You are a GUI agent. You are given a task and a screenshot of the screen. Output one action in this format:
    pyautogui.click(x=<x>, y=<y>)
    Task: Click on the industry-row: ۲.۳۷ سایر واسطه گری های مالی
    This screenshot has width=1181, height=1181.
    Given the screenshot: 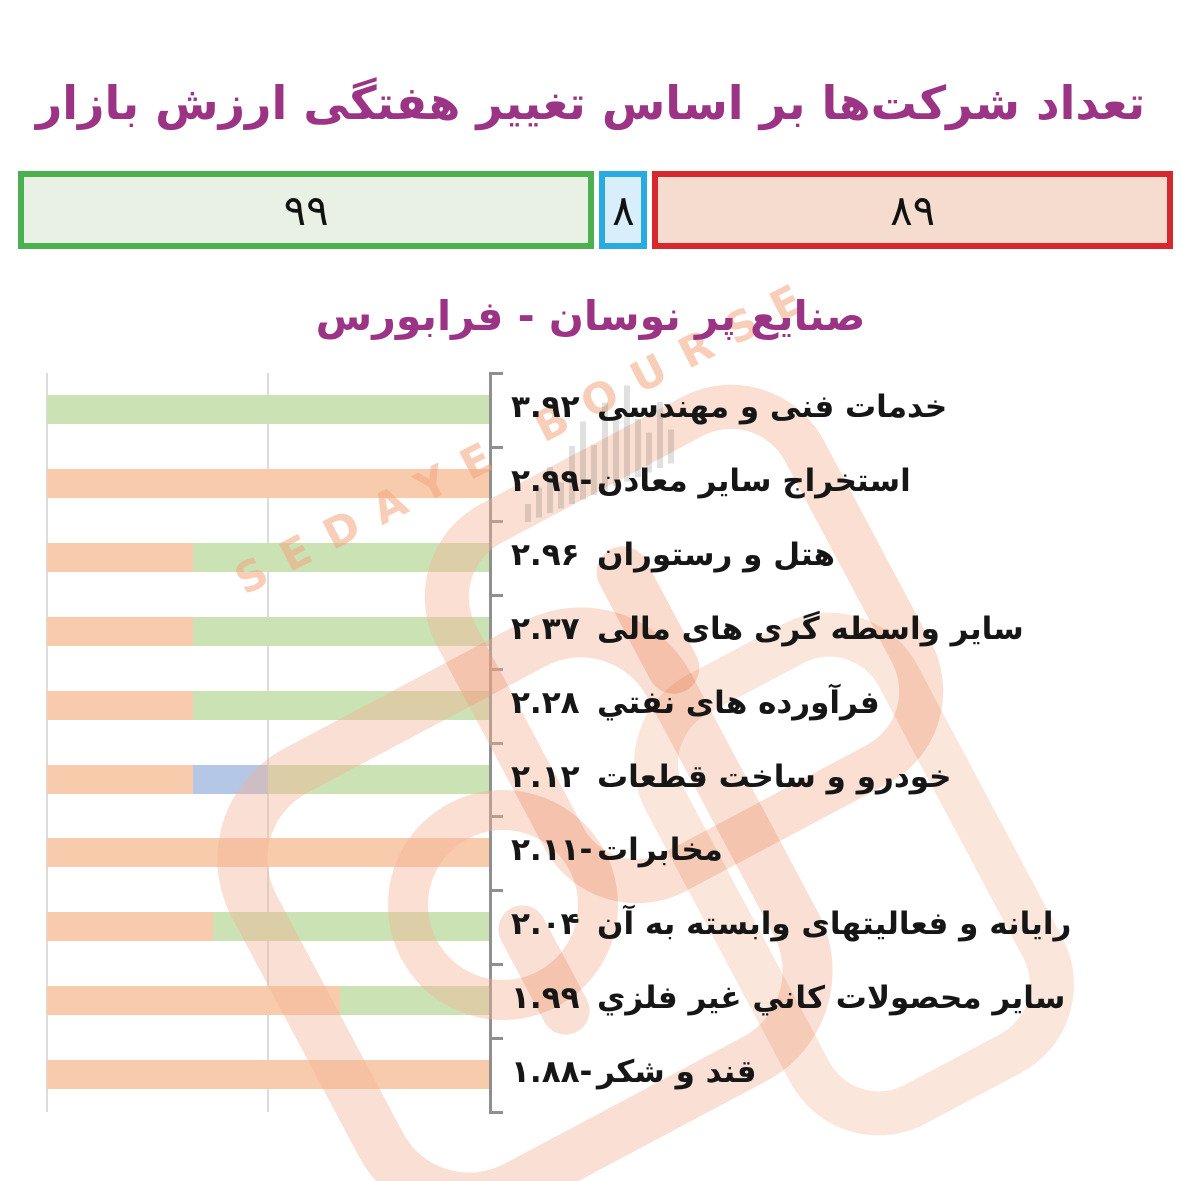 What is the action you would take?
    pyautogui.click(x=767, y=629)
    